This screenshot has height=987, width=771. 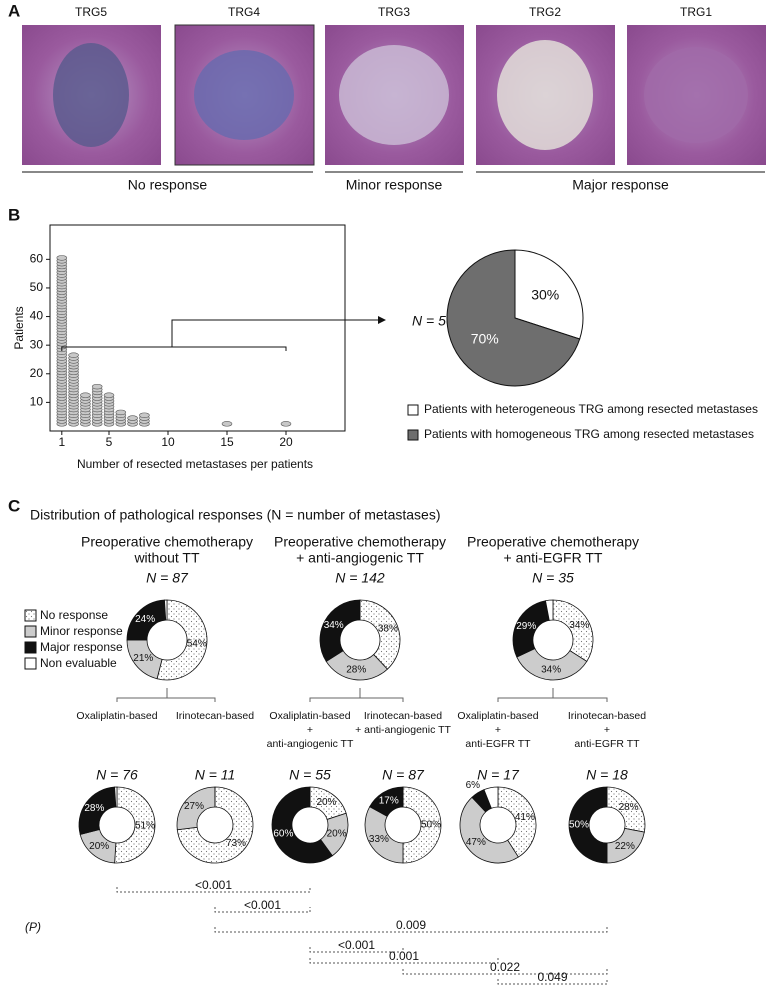 What do you see at coordinates (145, 619) in the screenshot?
I see `donut-label: 24%` at bounding box center [145, 619].